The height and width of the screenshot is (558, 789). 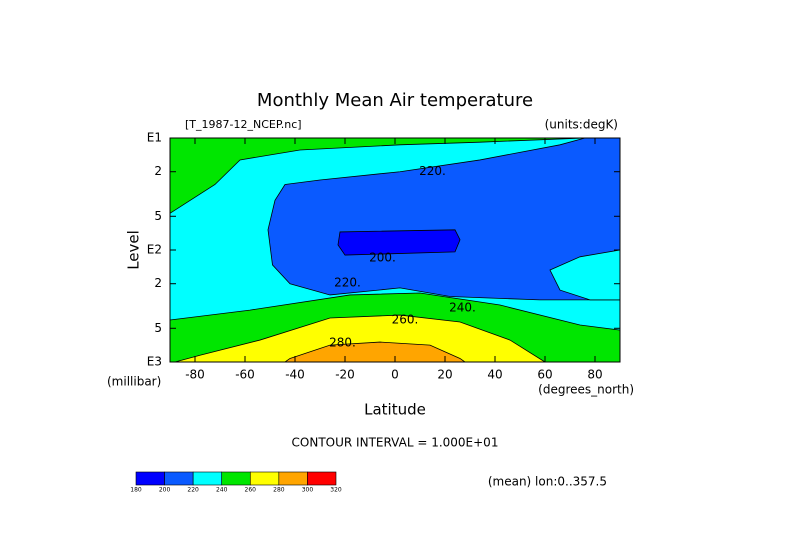 What do you see at coordinates (594, 375) in the screenshot?
I see `x-tick-label: 80` at bounding box center [594, 375].